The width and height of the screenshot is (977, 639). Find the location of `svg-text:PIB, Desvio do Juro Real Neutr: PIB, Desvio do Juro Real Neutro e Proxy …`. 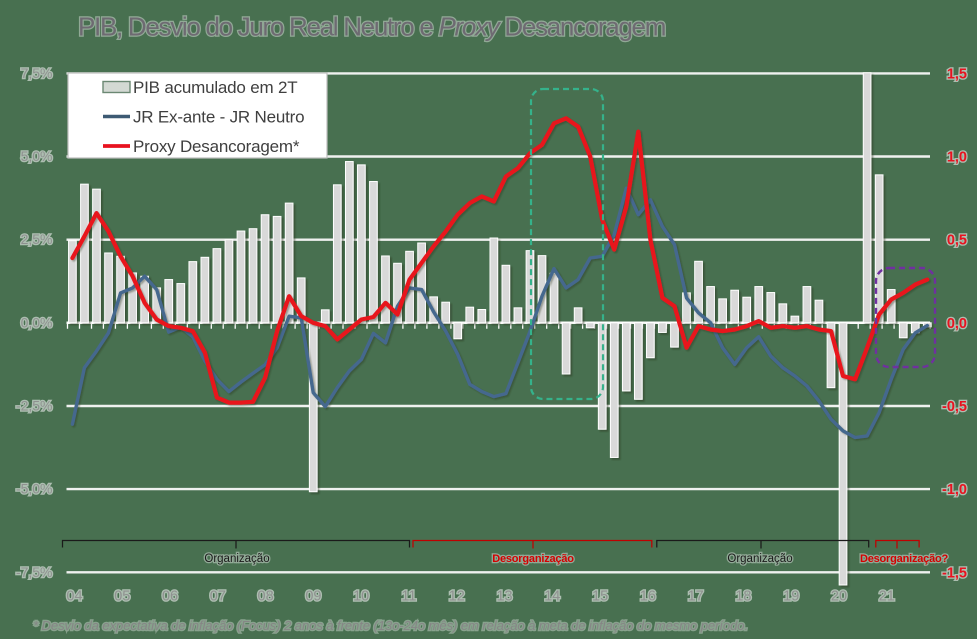

svg-text:PIB, Desvio do Juro Real Neutr: PIB, Desvio do Juro Real Neutro e Proxy … is located at coordinates (371, 27).